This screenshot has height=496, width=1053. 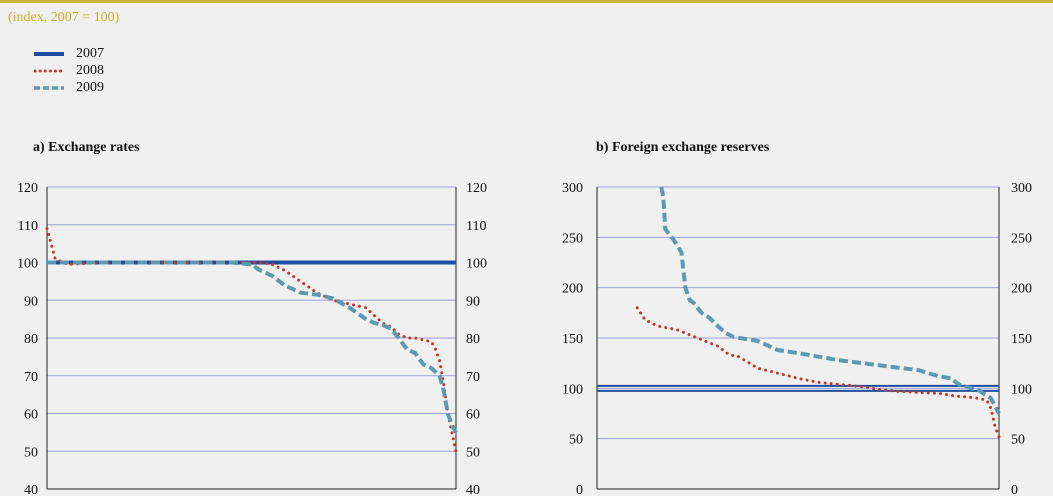 I want to click on y-tick-label-right: 250, so click(x=1021, y=238).